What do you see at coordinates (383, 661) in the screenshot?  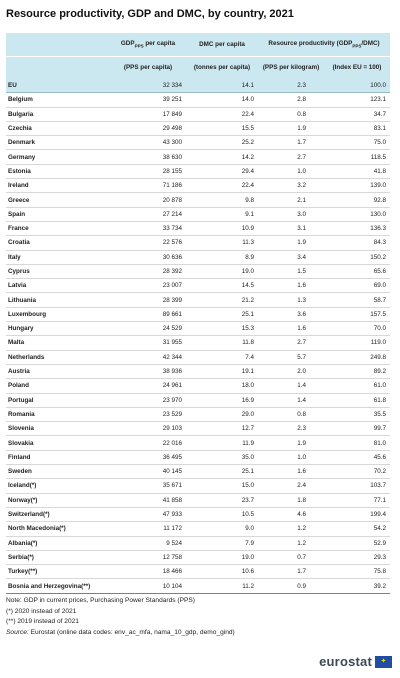 I see `eu-flag-icon: ✦` at bounding box center [383, 661].